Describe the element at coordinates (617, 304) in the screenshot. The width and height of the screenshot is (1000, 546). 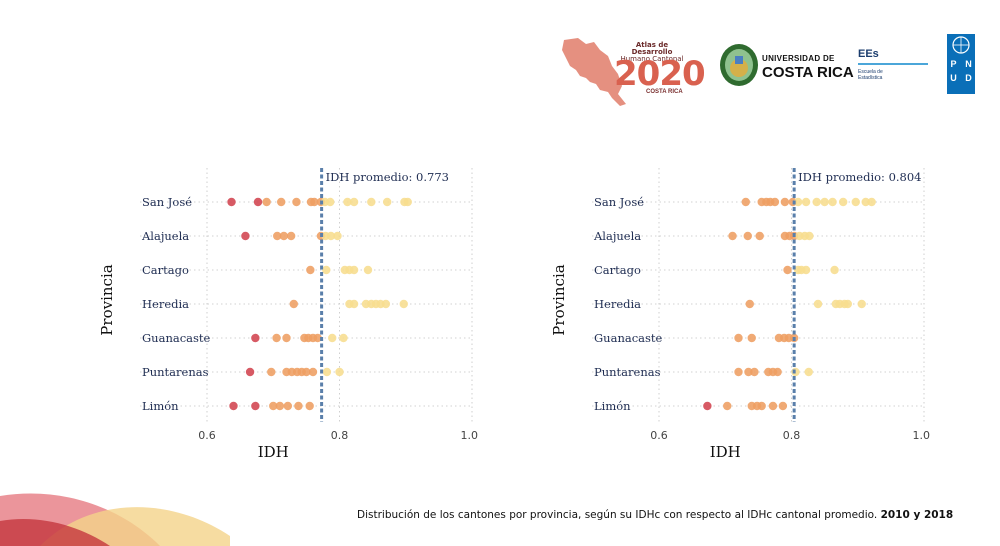
I see `category-label: Heredia` at that location.